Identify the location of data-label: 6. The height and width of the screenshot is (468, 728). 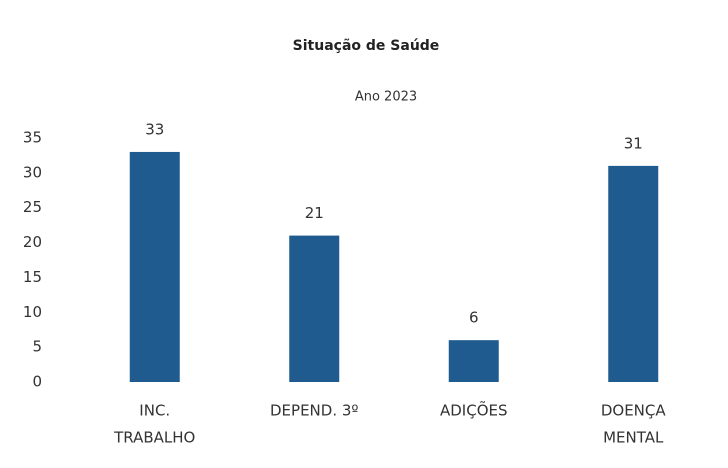
(474, 318).